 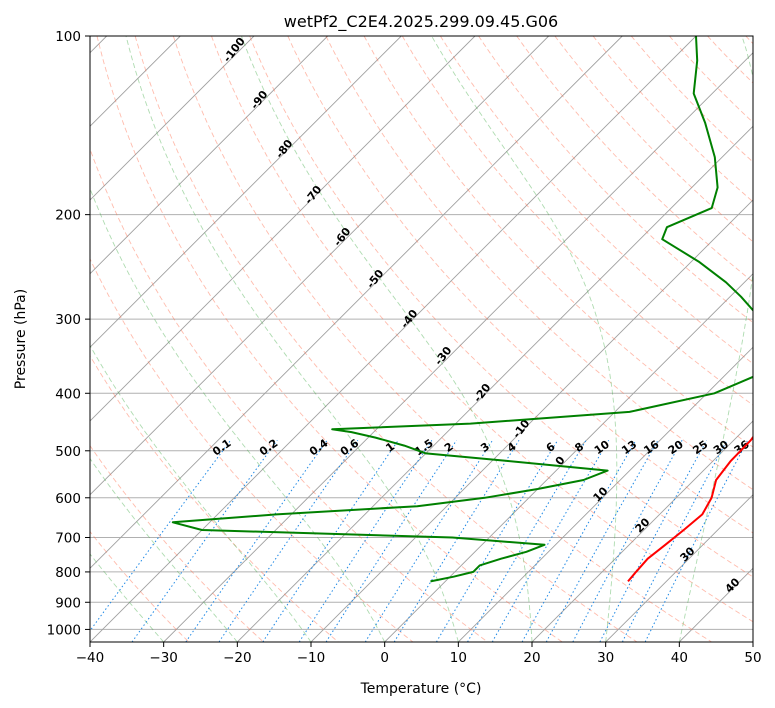 What do you see at coordinates (68, 216) in the screenshot?
I see `y-tick-label: 200` at bounding box center [68, 216].